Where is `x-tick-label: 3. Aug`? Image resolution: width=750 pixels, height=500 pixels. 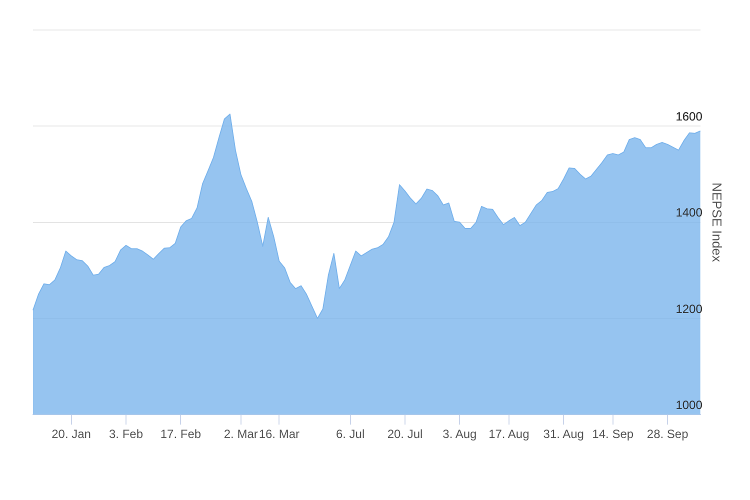 x-tick-label: 3. Aug is located at coordinates (459, 434).